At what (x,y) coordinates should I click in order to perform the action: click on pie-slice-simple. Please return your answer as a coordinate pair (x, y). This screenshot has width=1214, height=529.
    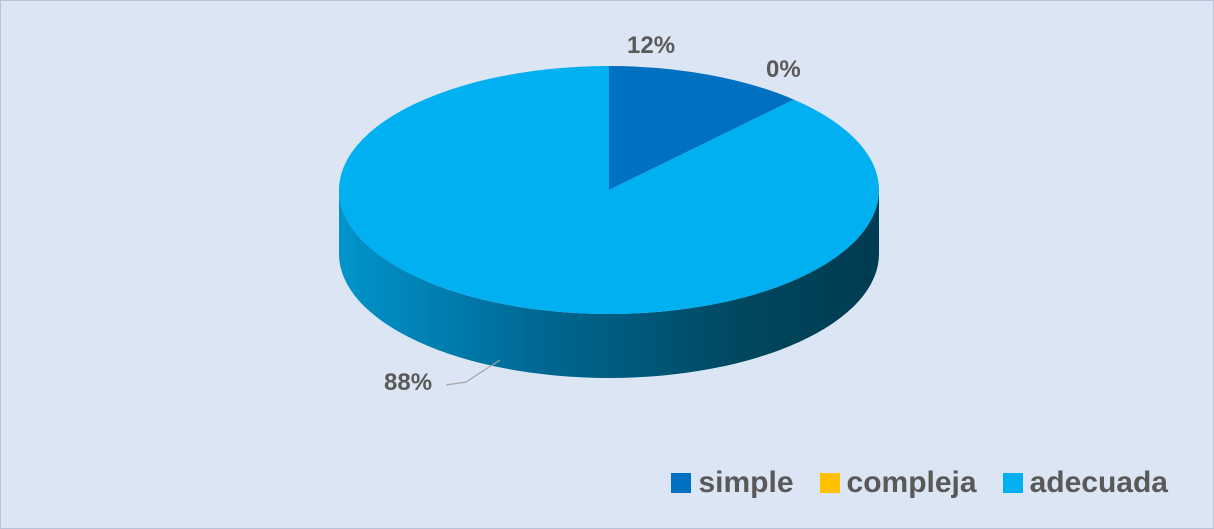
    Looking at the image, I should click on (701, 128).